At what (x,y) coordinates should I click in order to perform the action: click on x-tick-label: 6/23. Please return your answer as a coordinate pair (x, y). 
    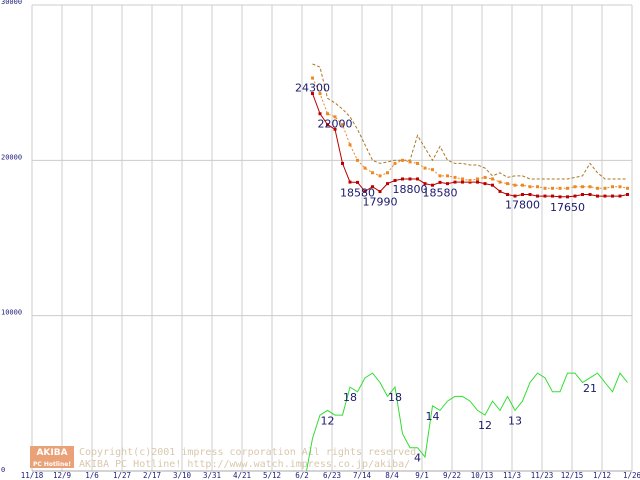
    Looking at the image, I should click on (332, 475).